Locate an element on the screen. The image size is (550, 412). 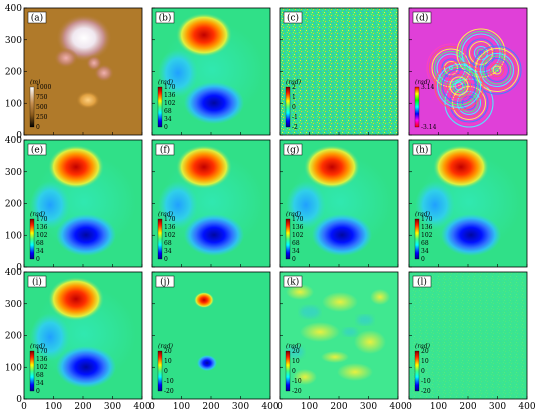
panel-label: (f) is located at coordinates (165, 150).